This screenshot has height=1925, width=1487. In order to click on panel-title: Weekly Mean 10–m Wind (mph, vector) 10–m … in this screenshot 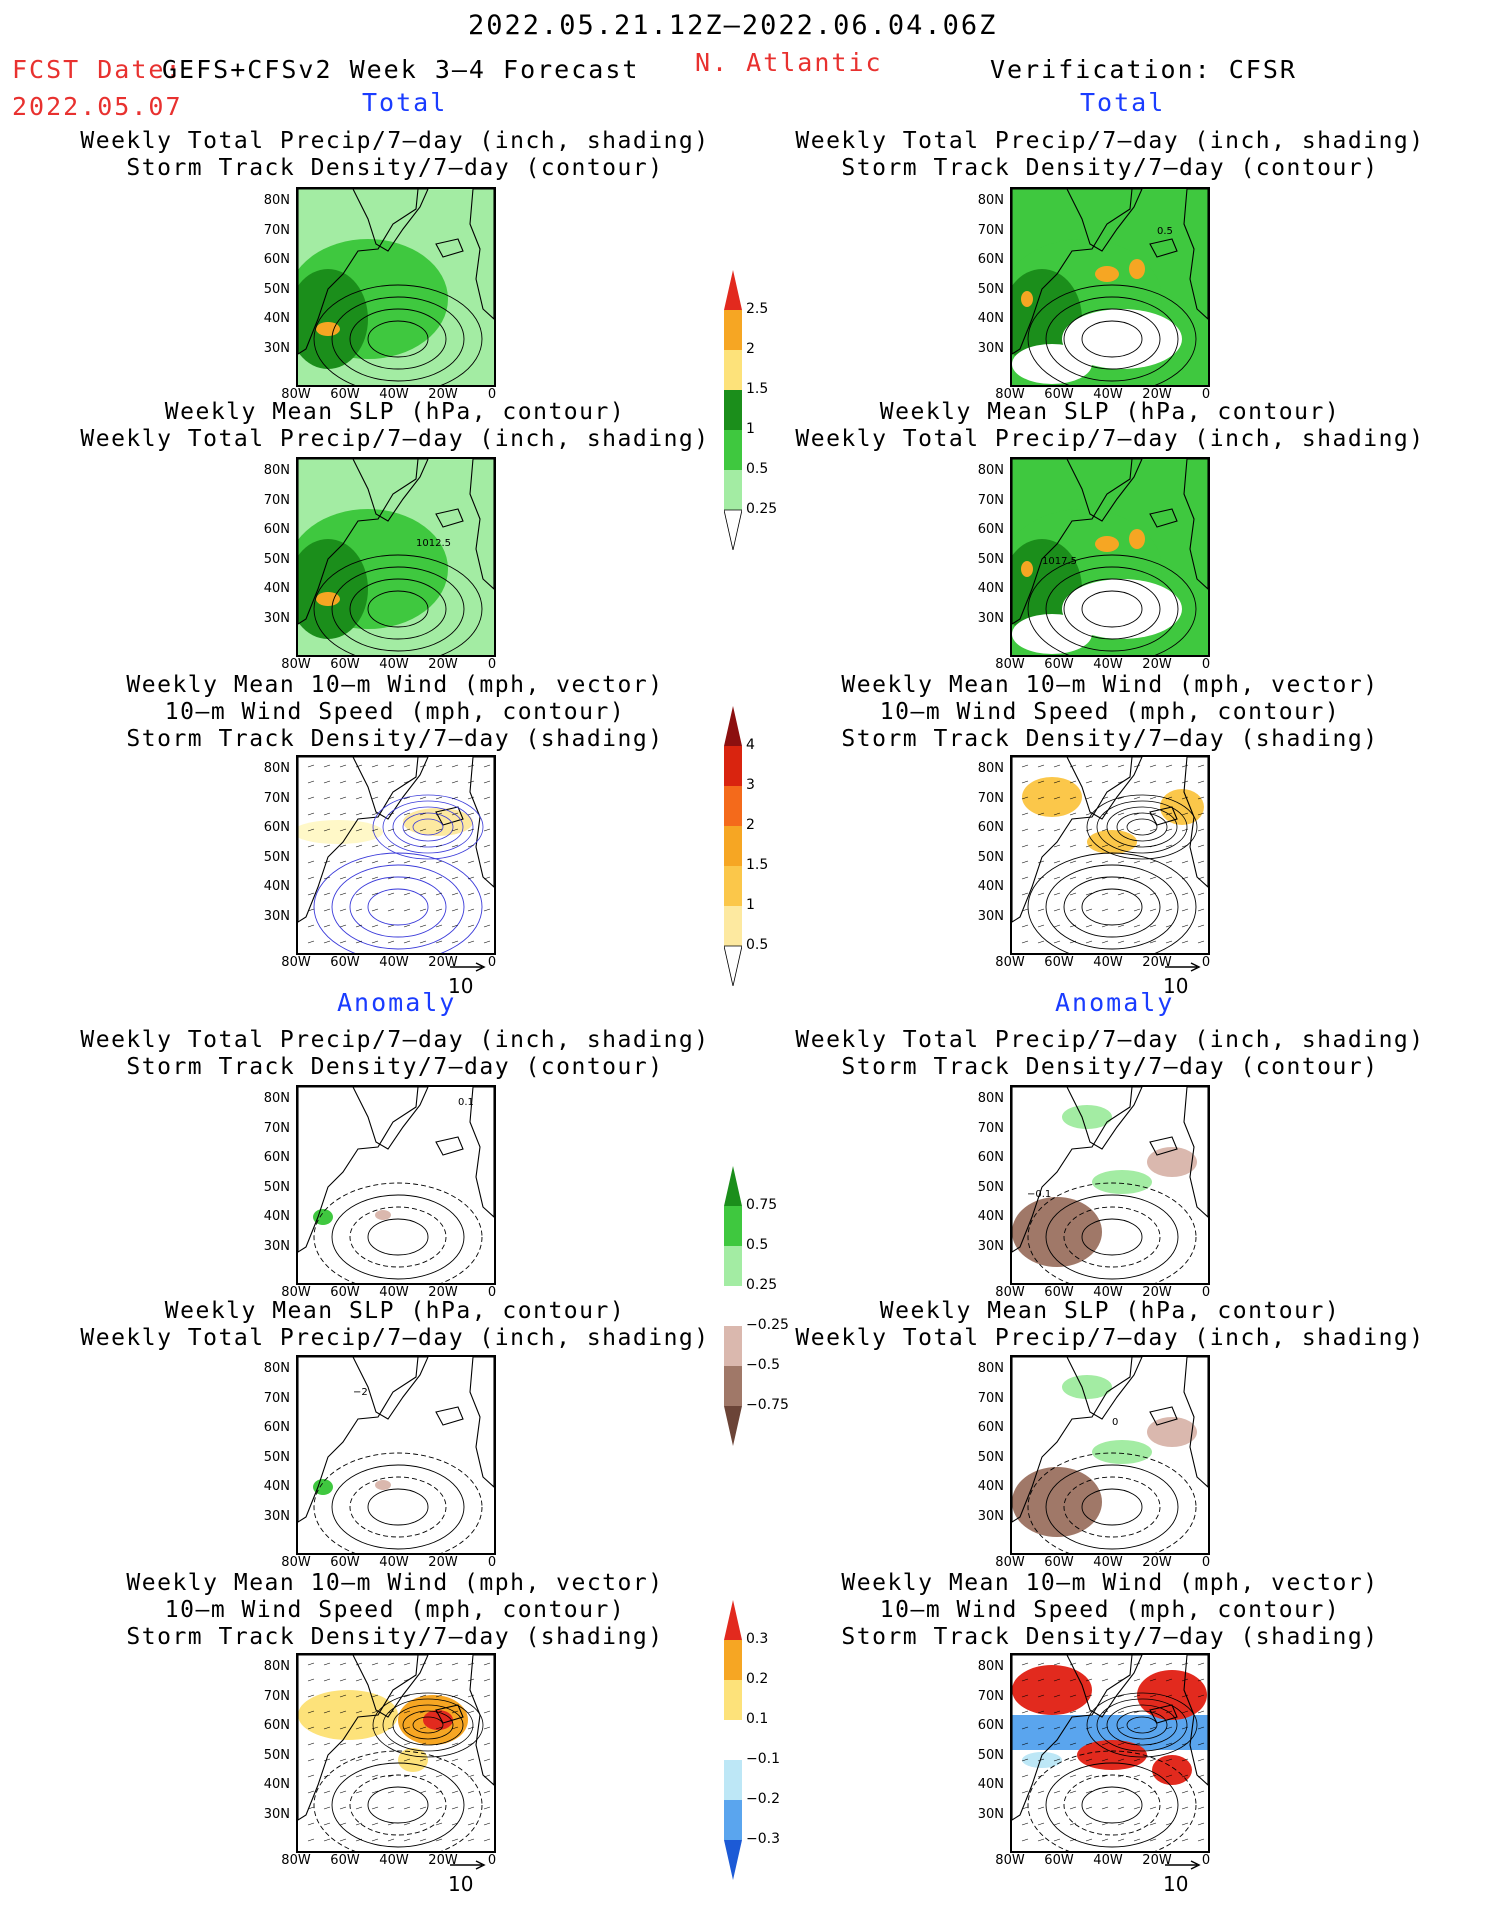, I will do `click(1110, 712)`.